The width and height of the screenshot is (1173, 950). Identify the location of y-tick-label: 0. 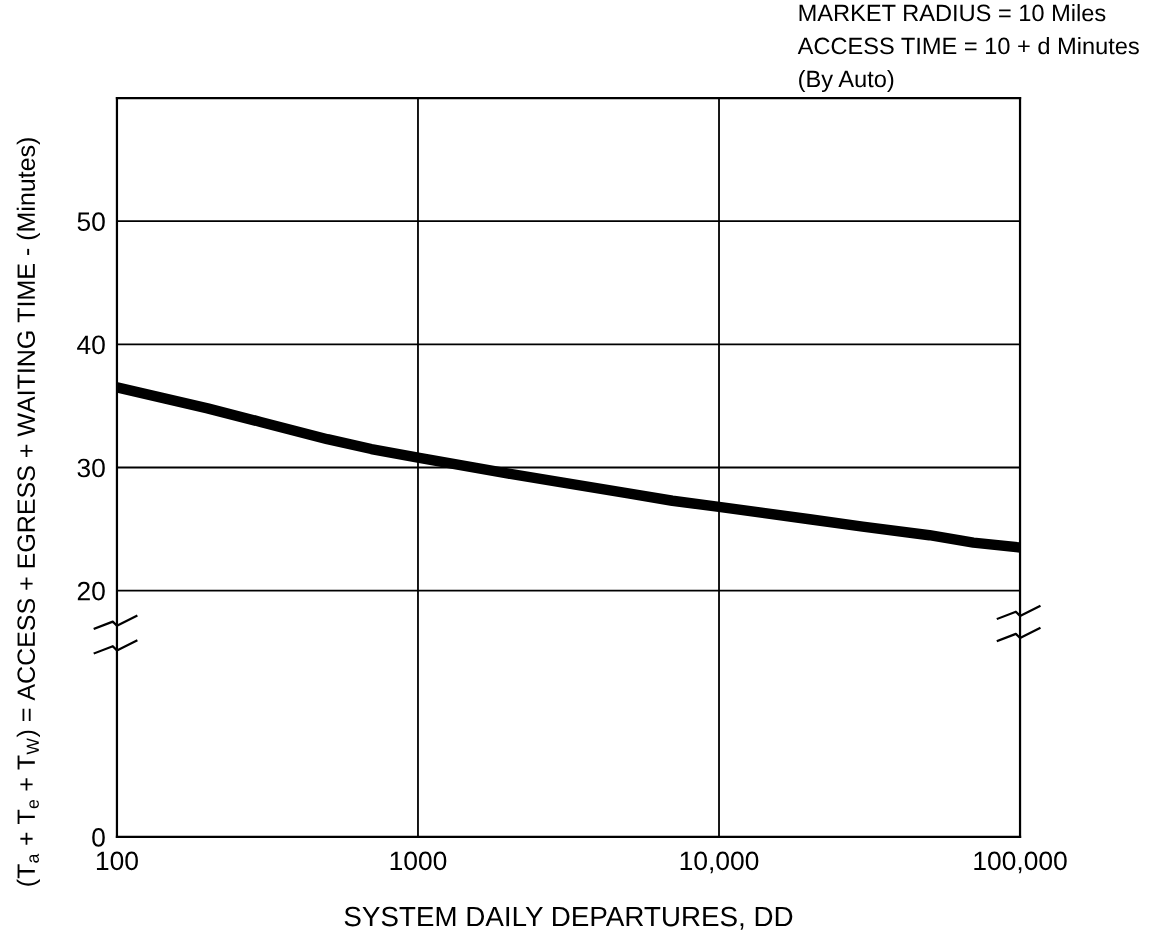
(98, 837).